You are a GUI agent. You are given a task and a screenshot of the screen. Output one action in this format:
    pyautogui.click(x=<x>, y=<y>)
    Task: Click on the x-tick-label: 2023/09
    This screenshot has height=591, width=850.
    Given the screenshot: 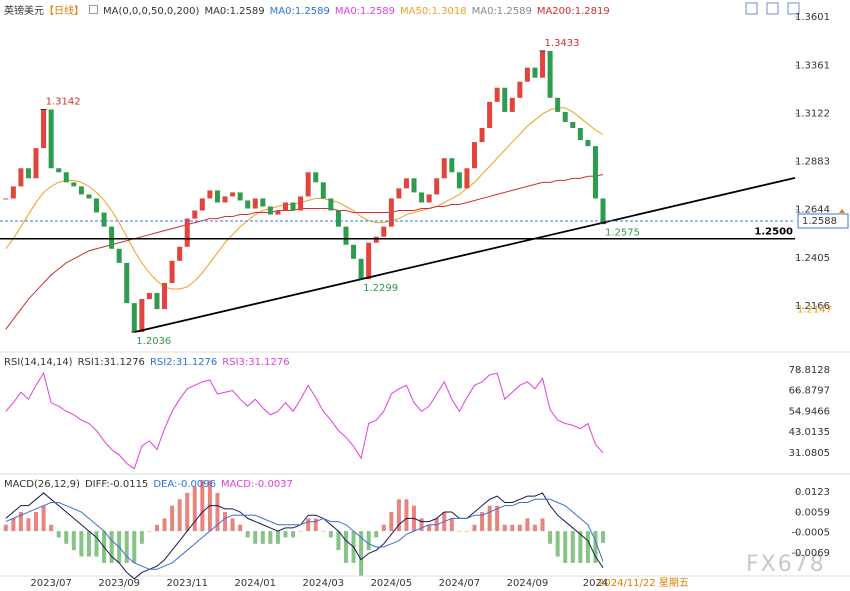 What is the action you would take?
    pyautogui.click(x=119, y=583)
    